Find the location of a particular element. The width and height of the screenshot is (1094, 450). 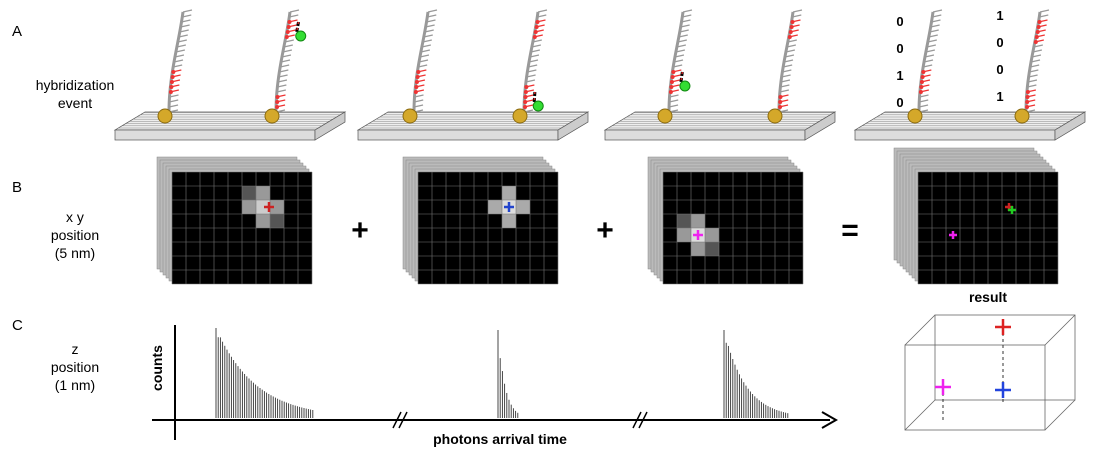

panel-label: (1 nm) is located at coordinates (75, 385).